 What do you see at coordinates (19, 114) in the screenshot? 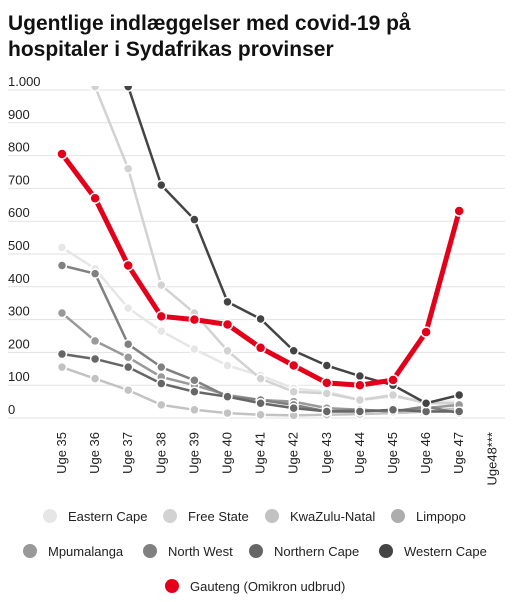
I see `y-tick-label: 900` at bounding box center [19, 114].